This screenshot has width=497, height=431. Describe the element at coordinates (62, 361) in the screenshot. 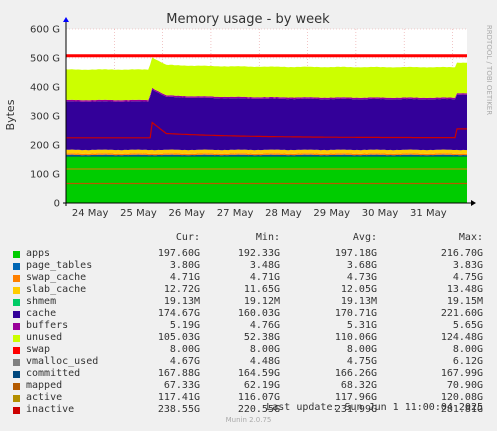

I see `legend-label: vmalloc_used` at that location.